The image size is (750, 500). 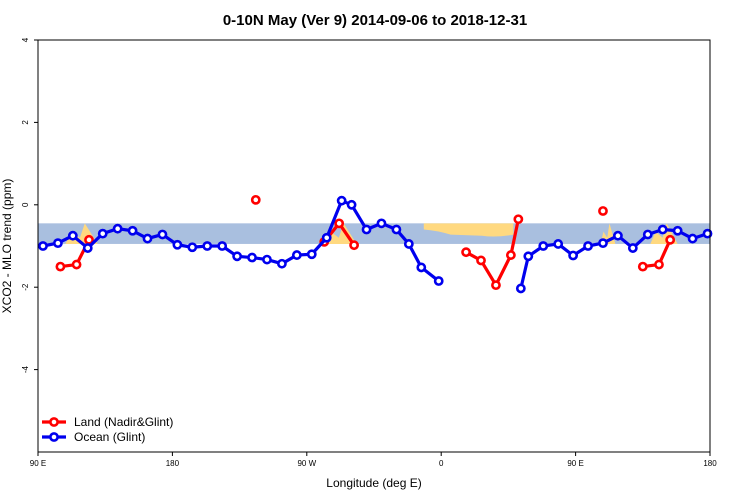 I want to click on land-strip-africa, so click(x=468, y=230).